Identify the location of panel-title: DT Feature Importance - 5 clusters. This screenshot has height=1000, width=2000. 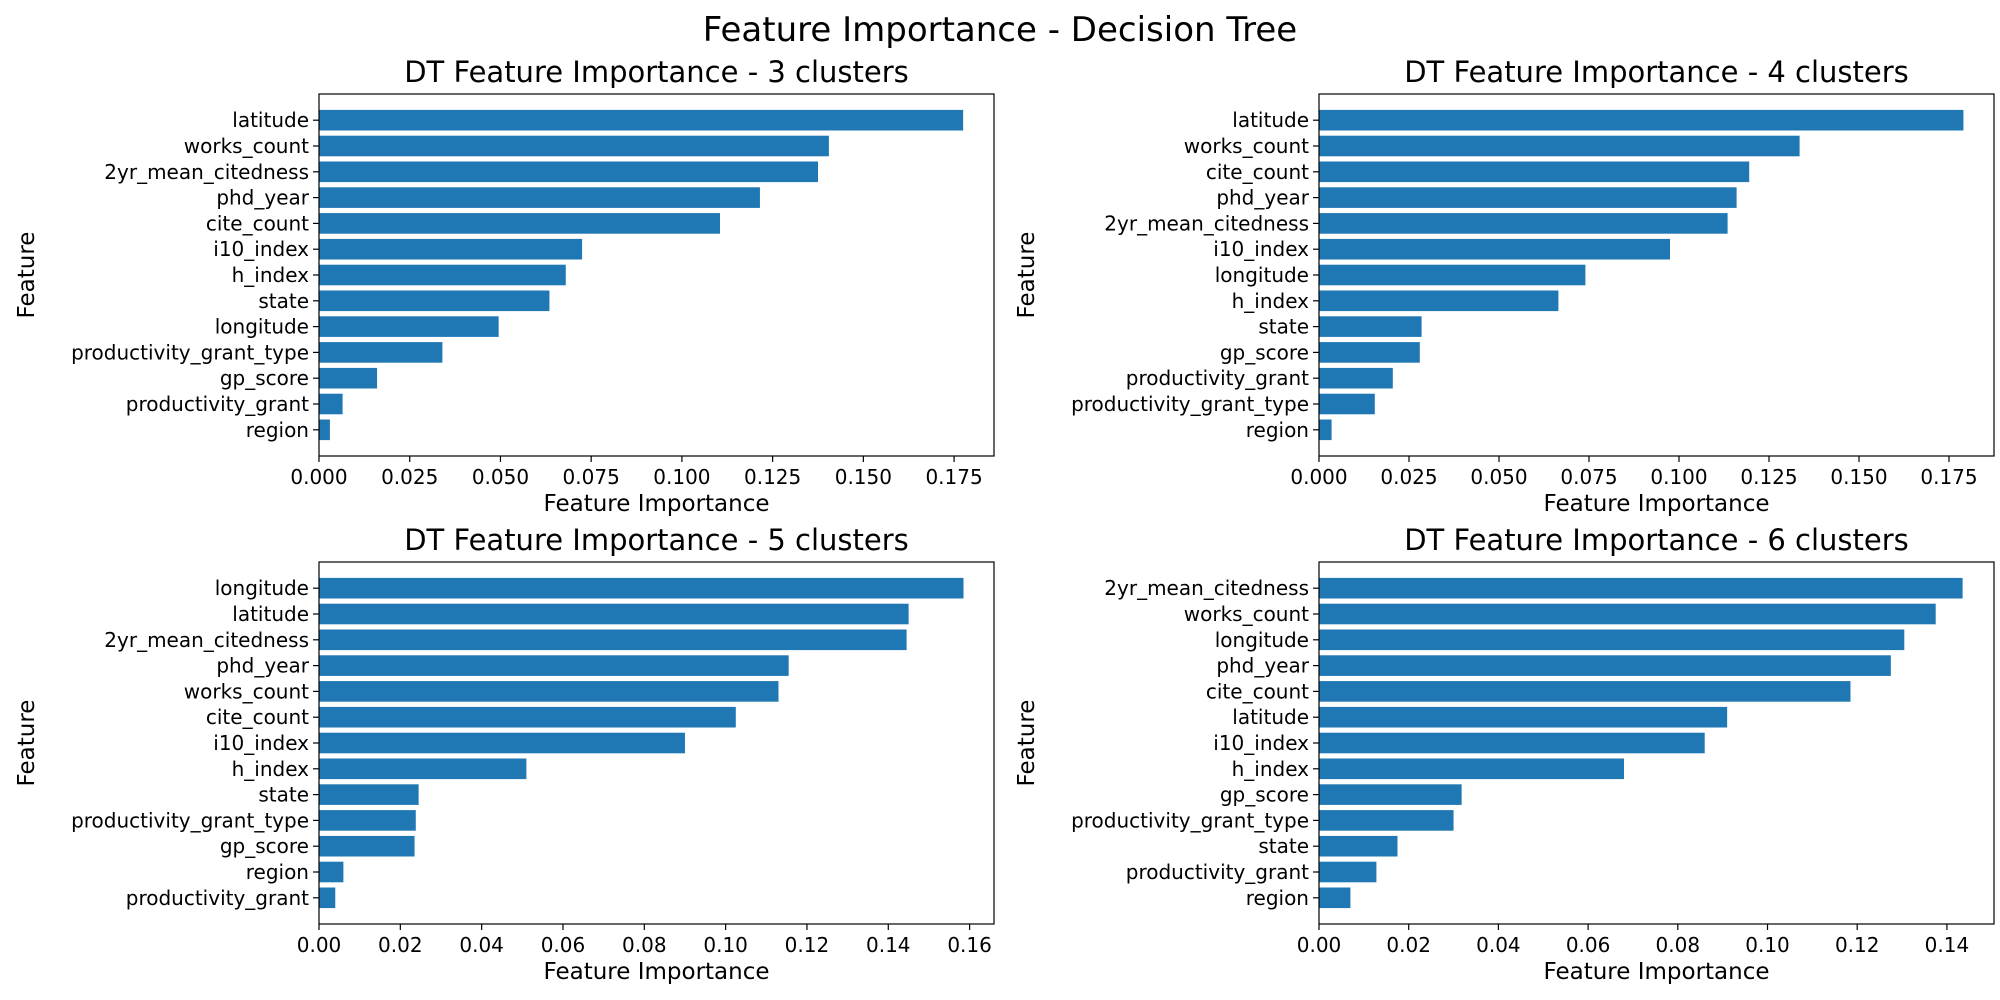
(656, 540).